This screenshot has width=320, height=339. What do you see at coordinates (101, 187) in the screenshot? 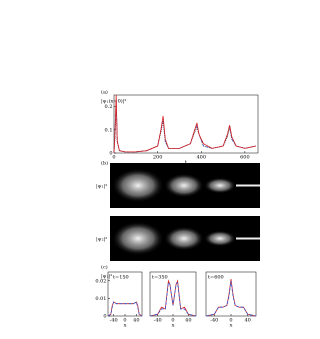
I see `row-label: |ψ₁|²` at bounding box center [101, 187].